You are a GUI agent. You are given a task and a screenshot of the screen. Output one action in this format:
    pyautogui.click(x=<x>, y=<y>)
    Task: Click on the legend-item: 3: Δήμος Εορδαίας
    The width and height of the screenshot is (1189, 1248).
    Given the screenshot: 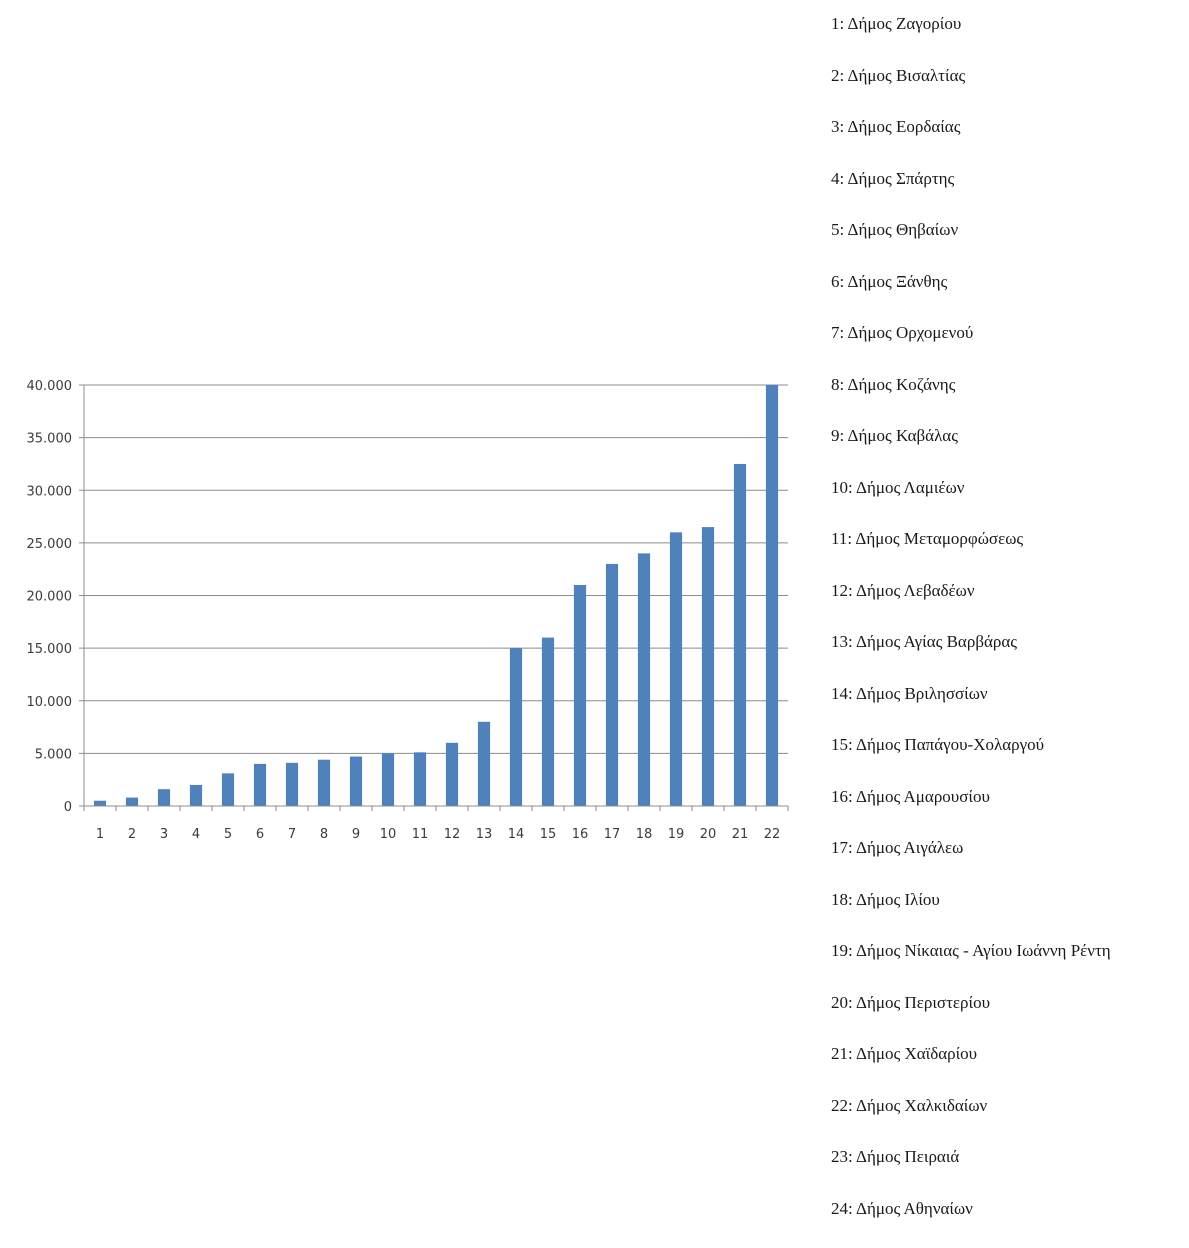 What is the action you would take?
    pyautogui.click(x=971, y=141)
    